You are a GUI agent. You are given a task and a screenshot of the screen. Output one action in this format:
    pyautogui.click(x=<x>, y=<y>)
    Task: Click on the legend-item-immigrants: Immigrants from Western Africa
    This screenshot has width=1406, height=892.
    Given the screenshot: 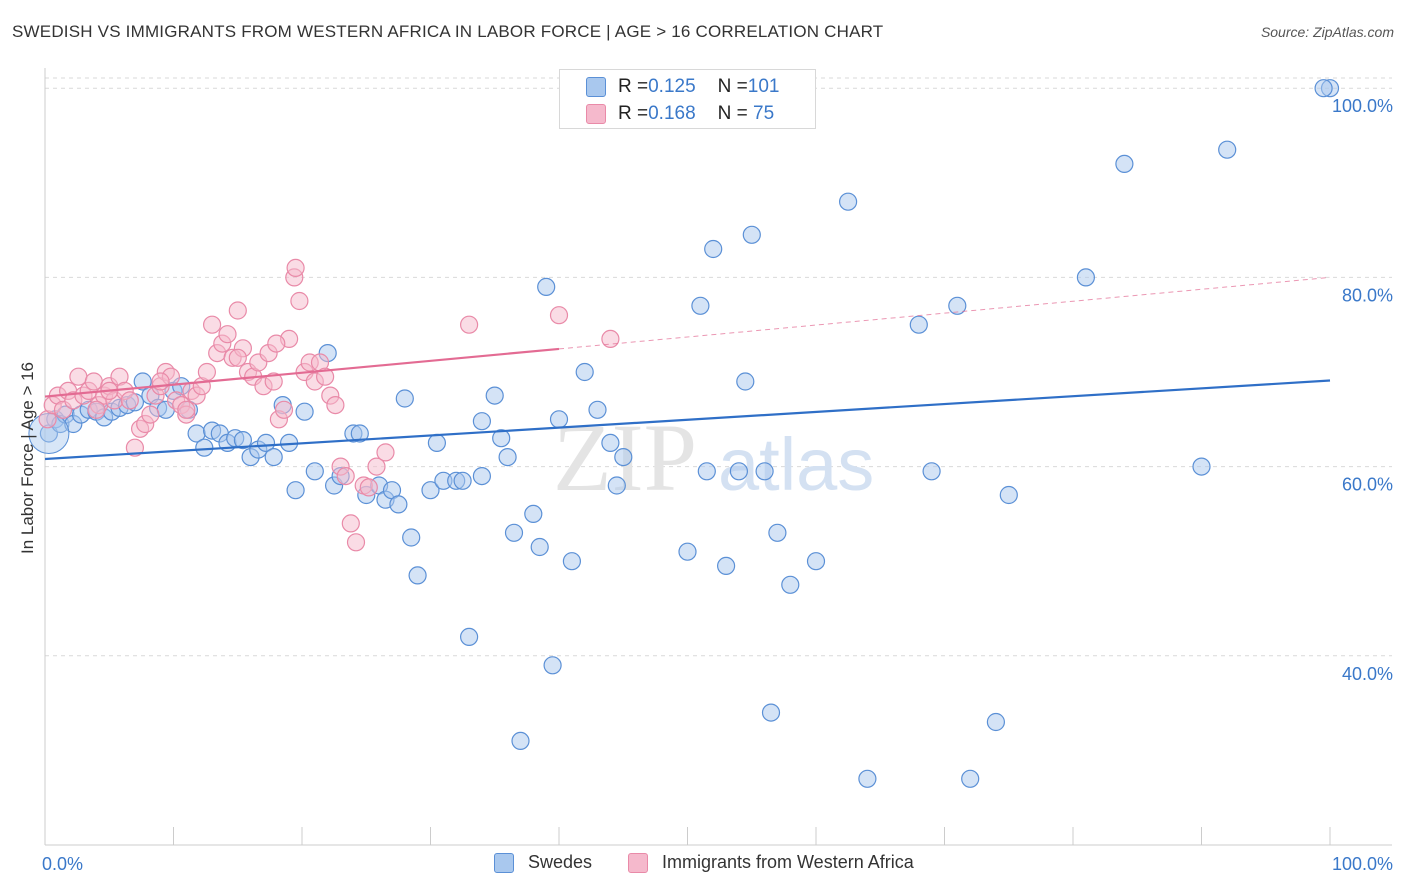 What is the action you would take?
    pyautogui.click(x=771, y=862)
    